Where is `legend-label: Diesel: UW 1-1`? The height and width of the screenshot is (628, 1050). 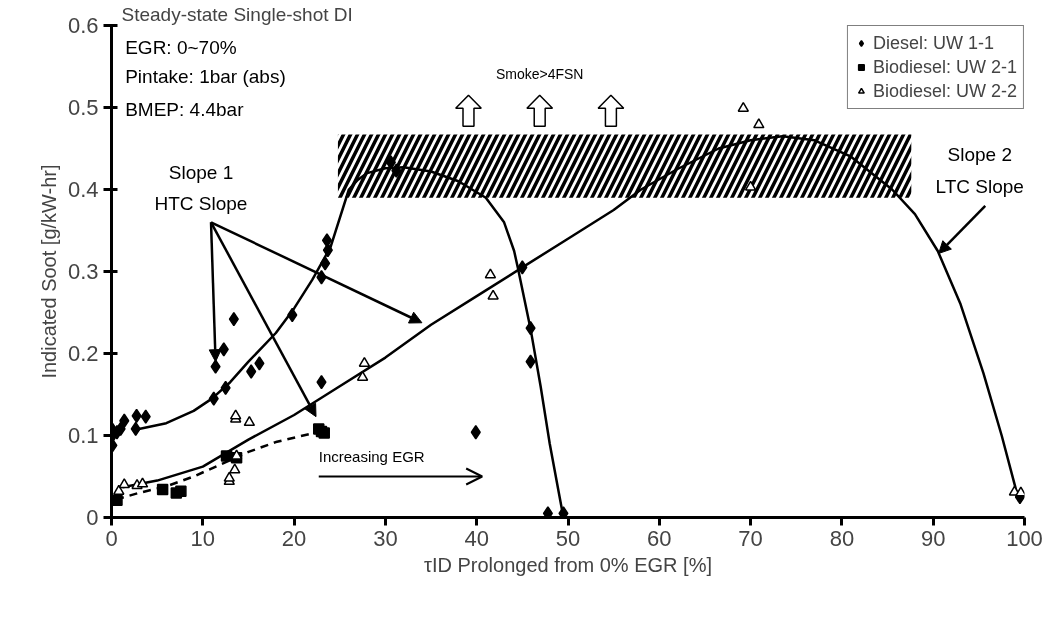 legend-label: Diesel: UW 1-1 is located at coordinates (933, 43).